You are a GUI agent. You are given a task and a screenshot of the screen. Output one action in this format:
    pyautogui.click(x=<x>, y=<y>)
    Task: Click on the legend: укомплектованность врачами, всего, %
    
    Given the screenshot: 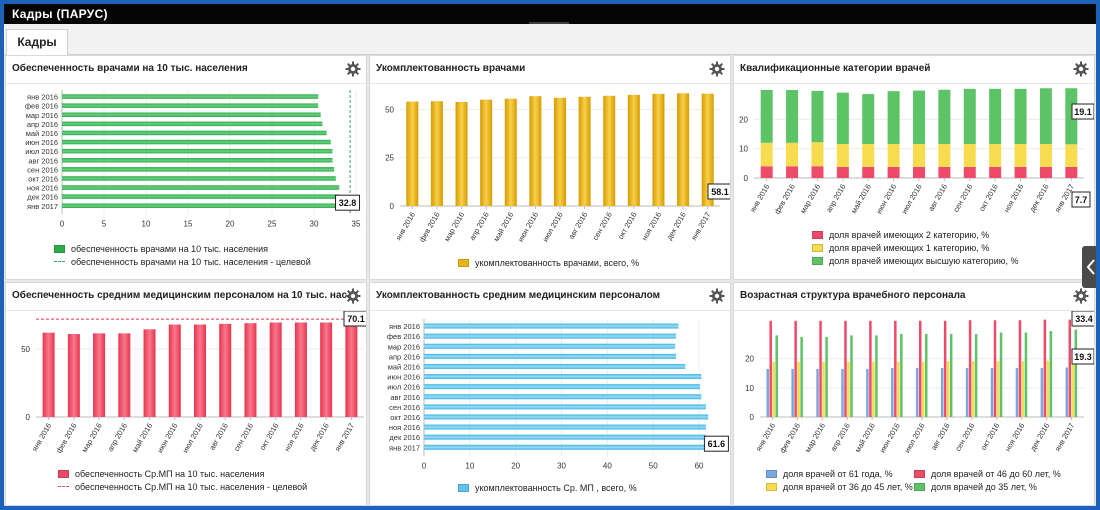 What is the action you would take?
    pyautogui.click(x=548, y=262)
    